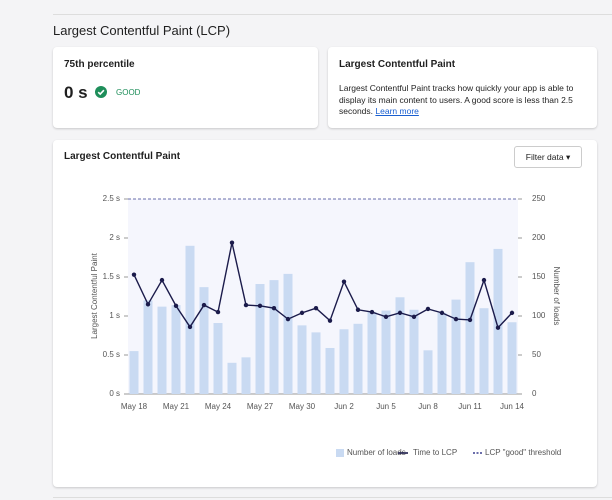 This screenshot has width=612, height=500. I want to click on y-tick-label: 0 s, so click(114, 393).